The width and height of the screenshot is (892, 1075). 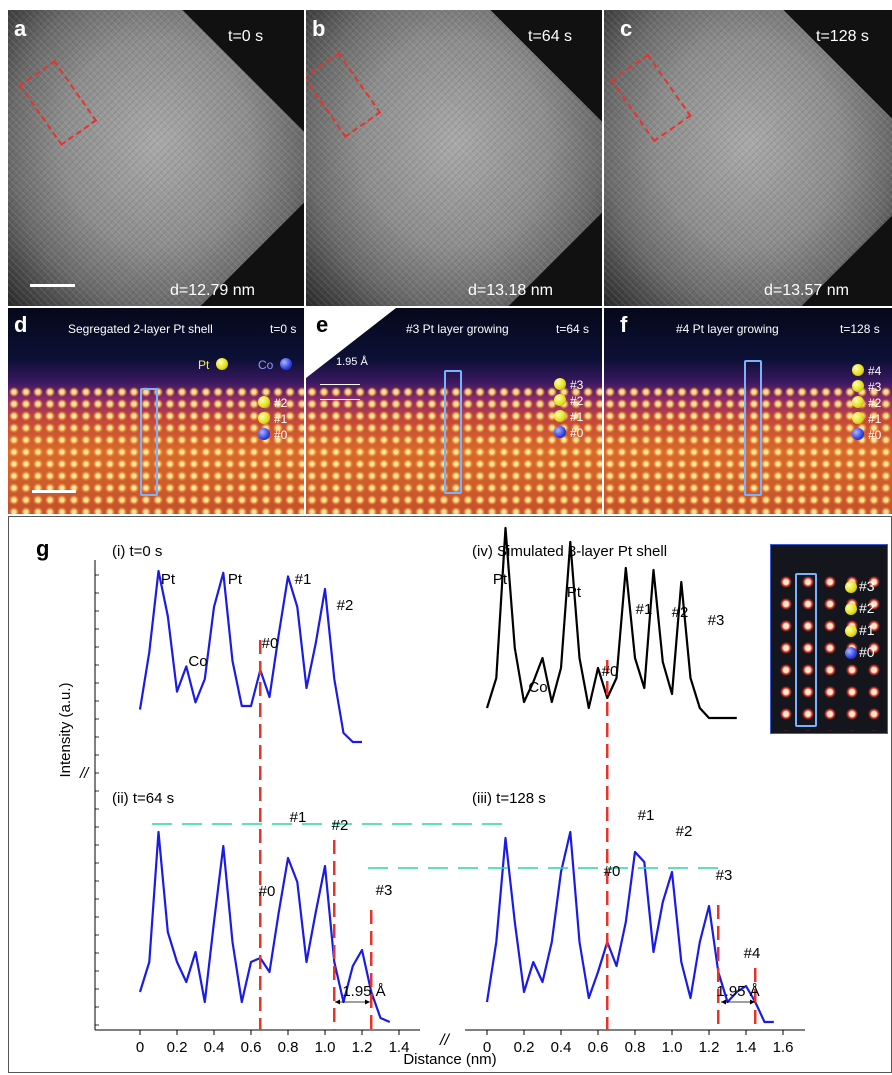 I want to click on x-tick-label-right: 0.4, so click(x=561, y=1047).